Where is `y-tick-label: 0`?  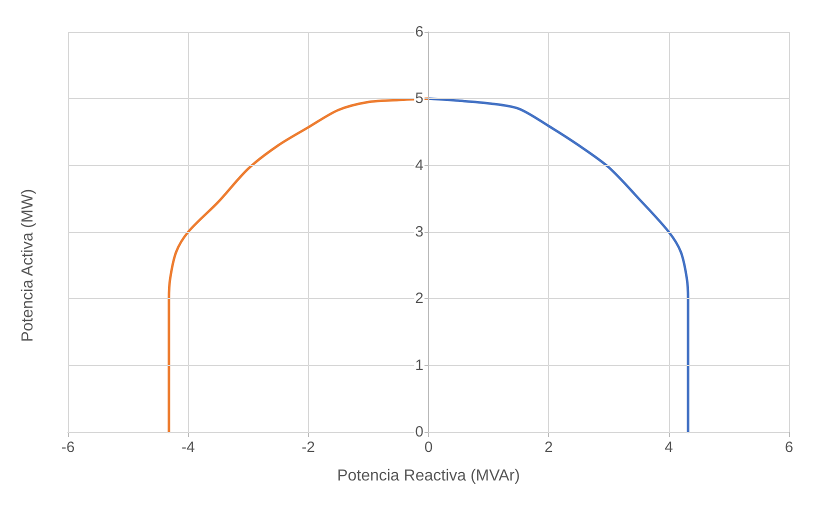
y-tick-label: 0 is located at coordinates (419, 432).